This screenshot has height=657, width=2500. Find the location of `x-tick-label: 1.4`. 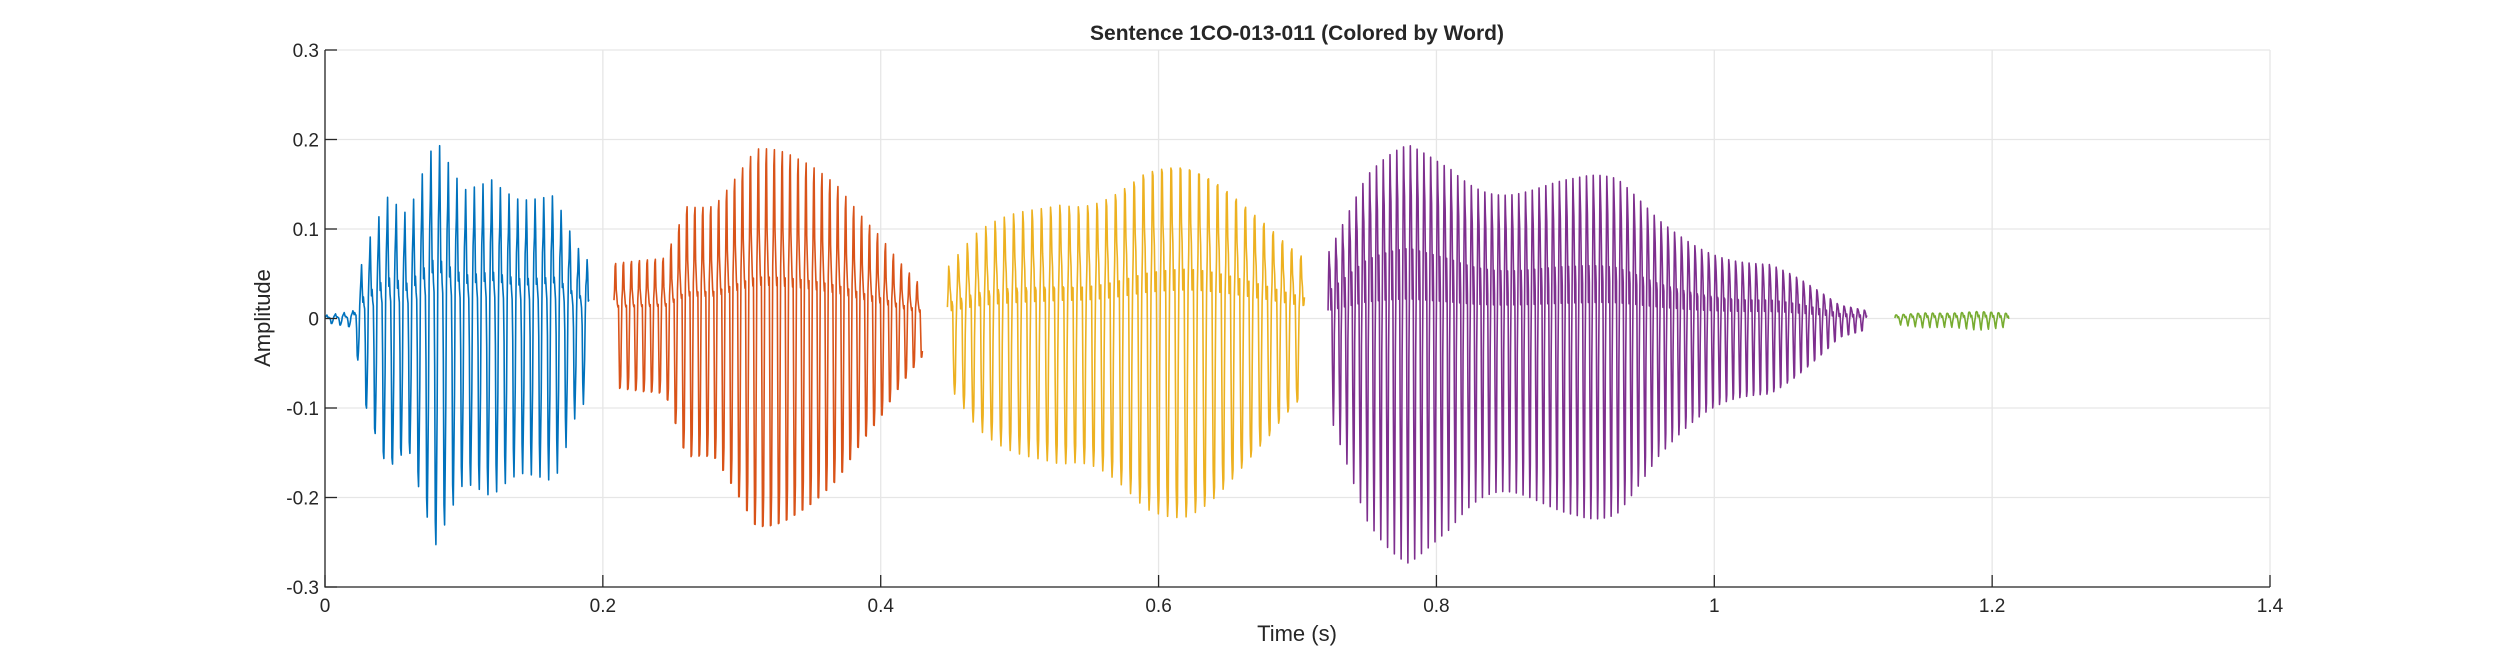

x-tick-label: 1.4 is located at coordinates (2270, 606).